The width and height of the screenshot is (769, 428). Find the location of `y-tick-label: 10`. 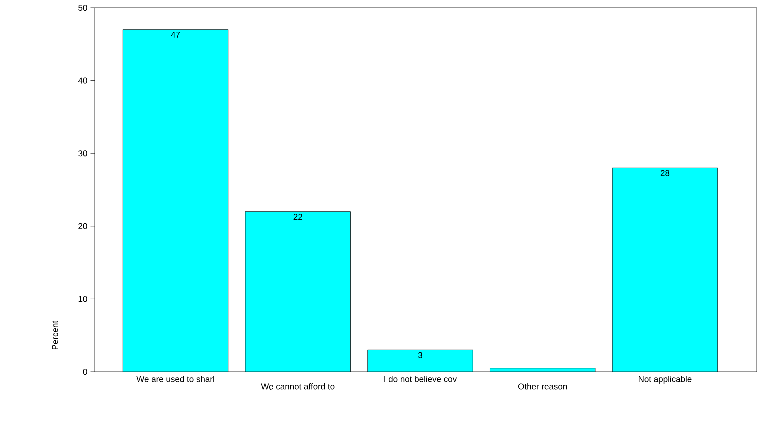

y-tick-label: 10 is located at coordinates (83, 299).